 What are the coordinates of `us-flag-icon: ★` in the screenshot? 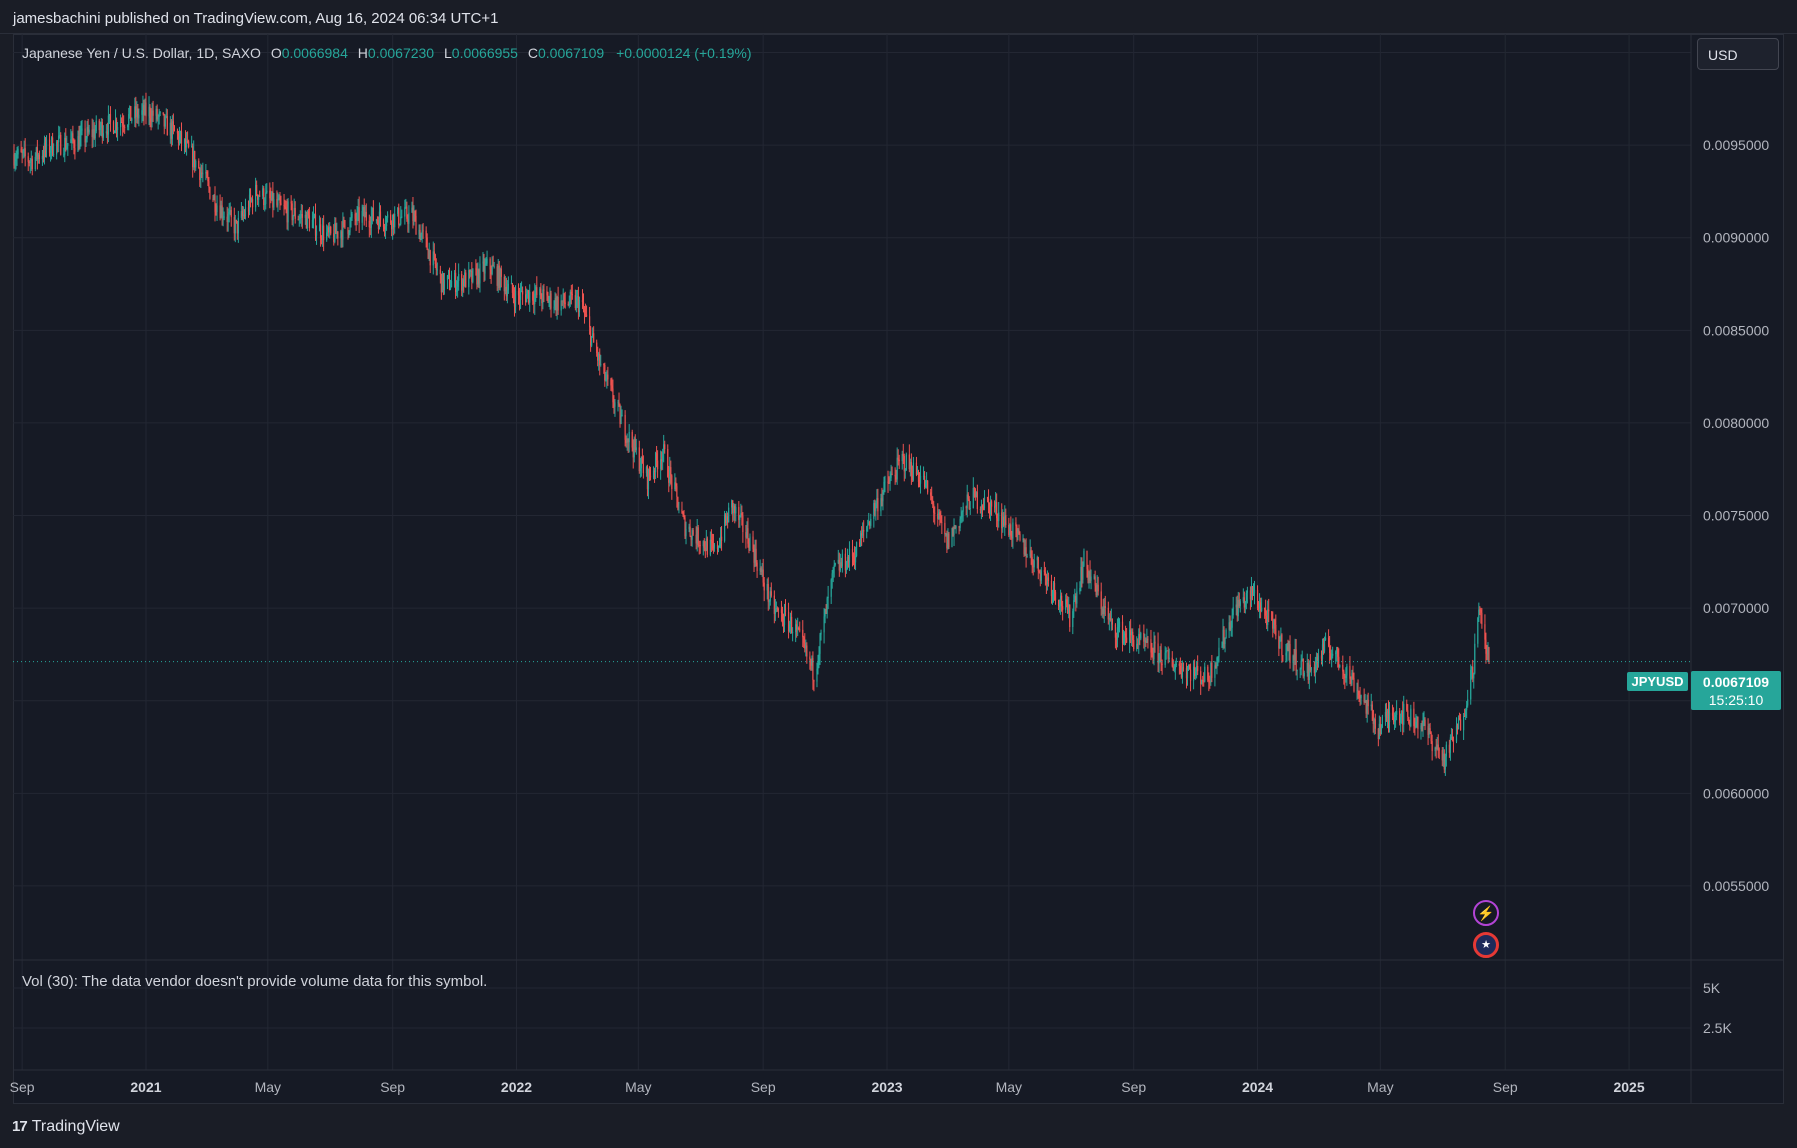 It's located at (1486, 945).